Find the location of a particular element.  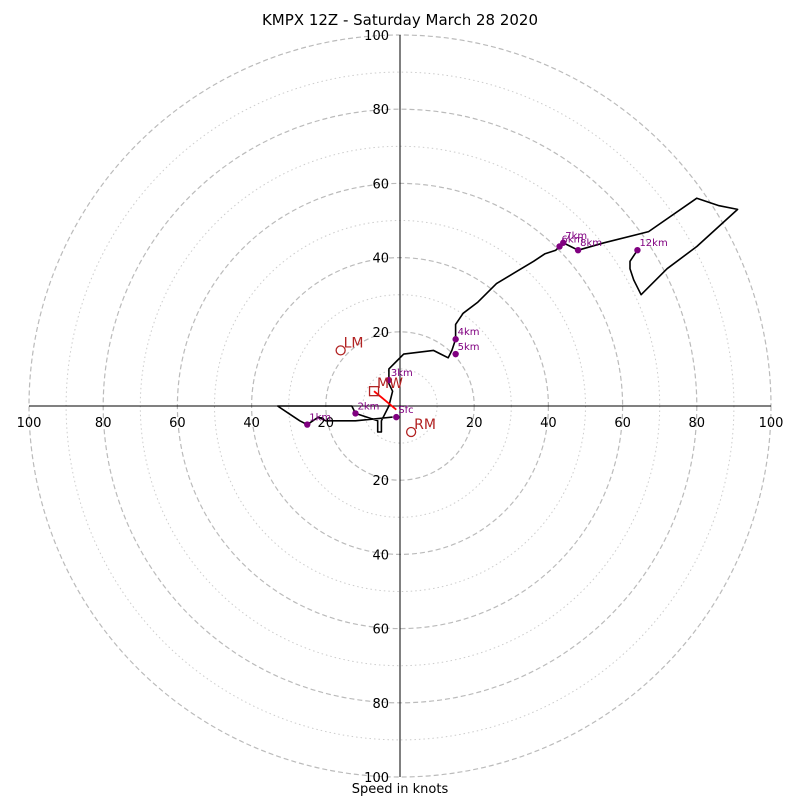

height-label: 12km is located at coordinates (653, 243).